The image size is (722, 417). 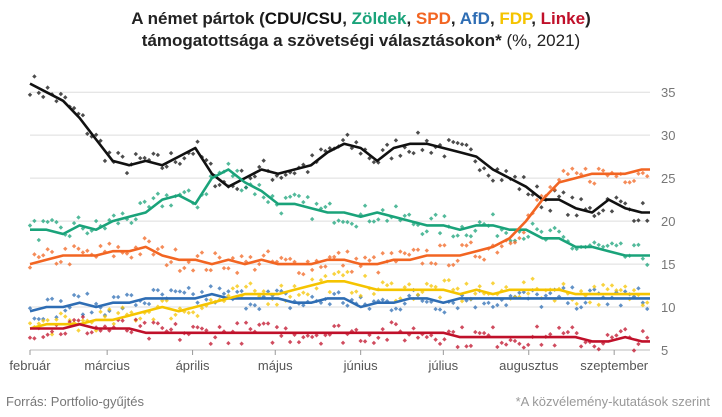 What do you see at coordinates (529, 365) in the screenshot?
I see `x-tick-label: augusztus` at bounding box center [529, 365].